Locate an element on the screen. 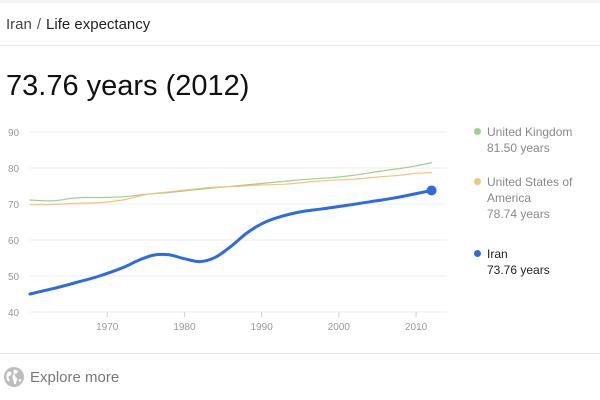 The height and width of the screenshot is (400, 600). series-line-united-kingdom is located at coordinates (231, 182).